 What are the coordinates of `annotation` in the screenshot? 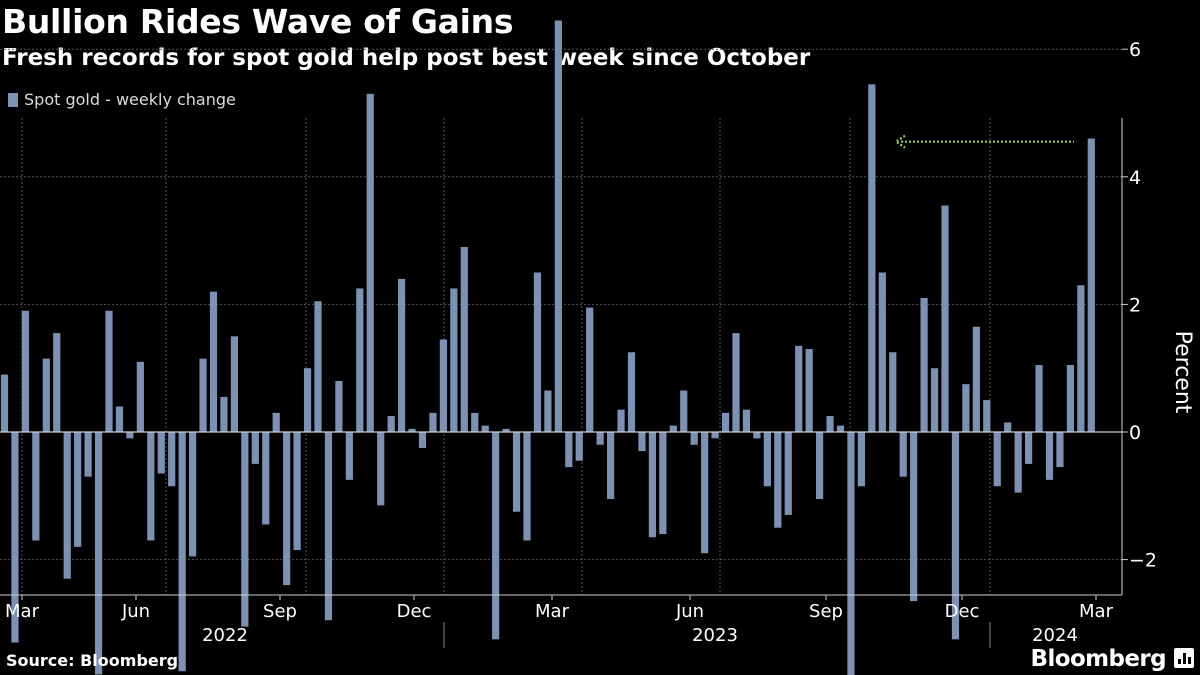 It's located at (984, 141).